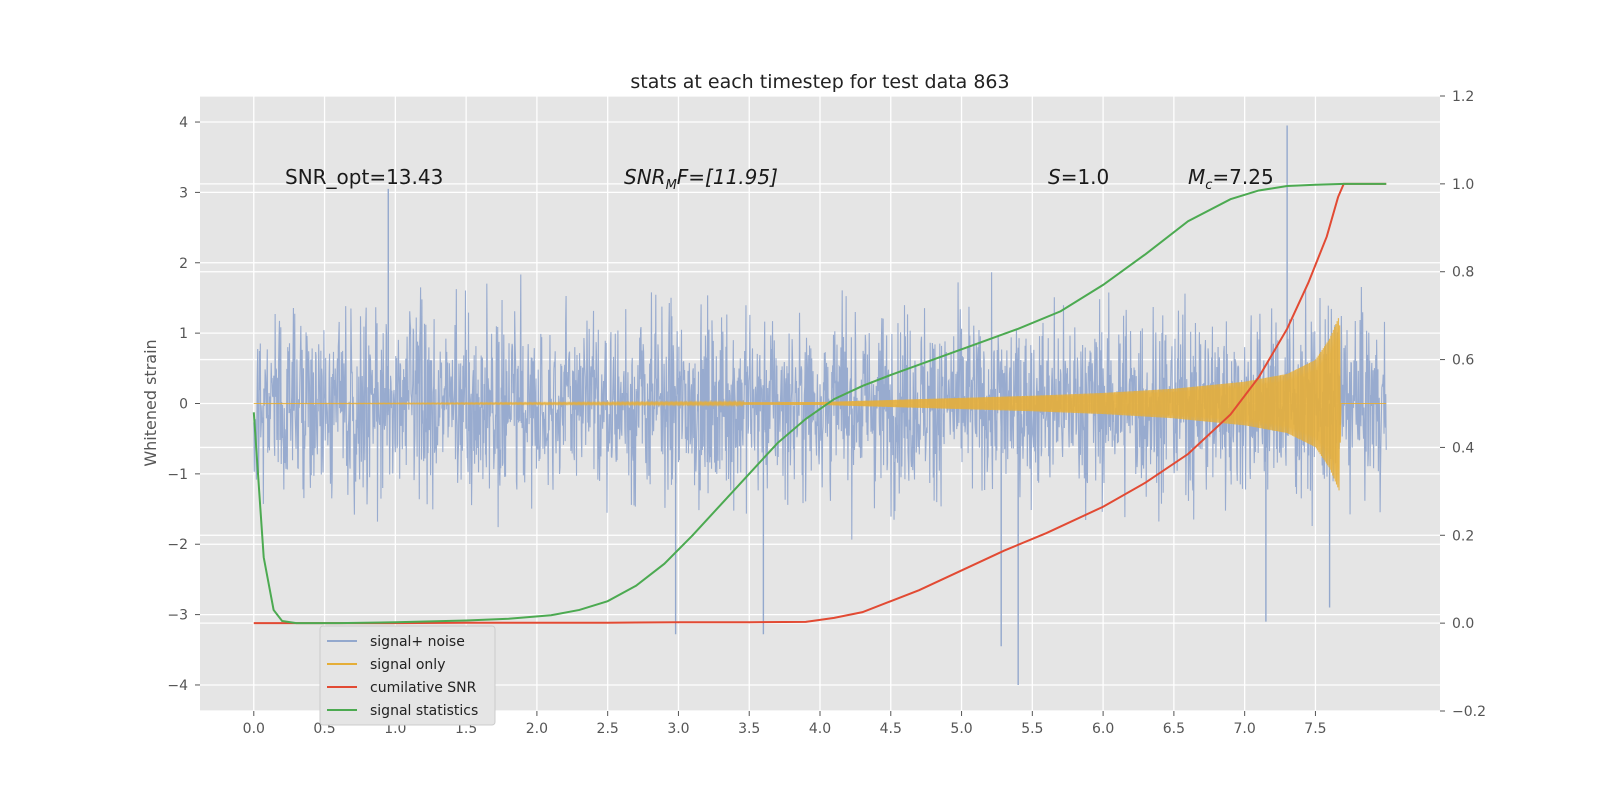 The width and height of the screenshot is (1600, 800). What do you see at coordinates (1463, 273) in the screenshot?
I see `y2-tick-label: 0.8` at bounding box center [1463, 273].